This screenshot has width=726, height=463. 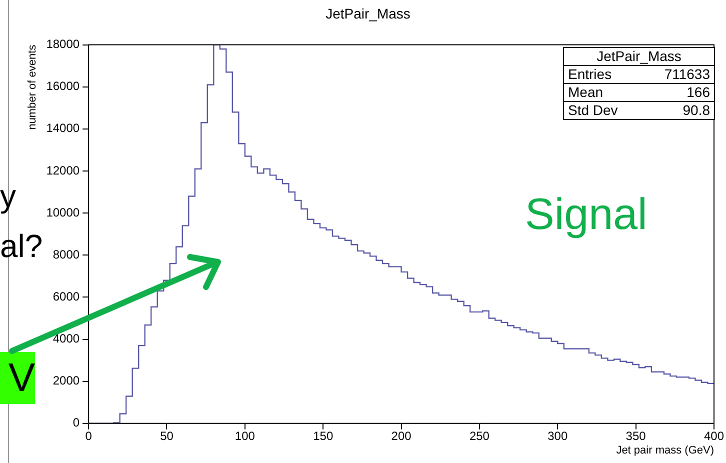 What do you see at coordinates (21, 378) in the screenshot?
I see `text: V` at bounding box center [21, 378].